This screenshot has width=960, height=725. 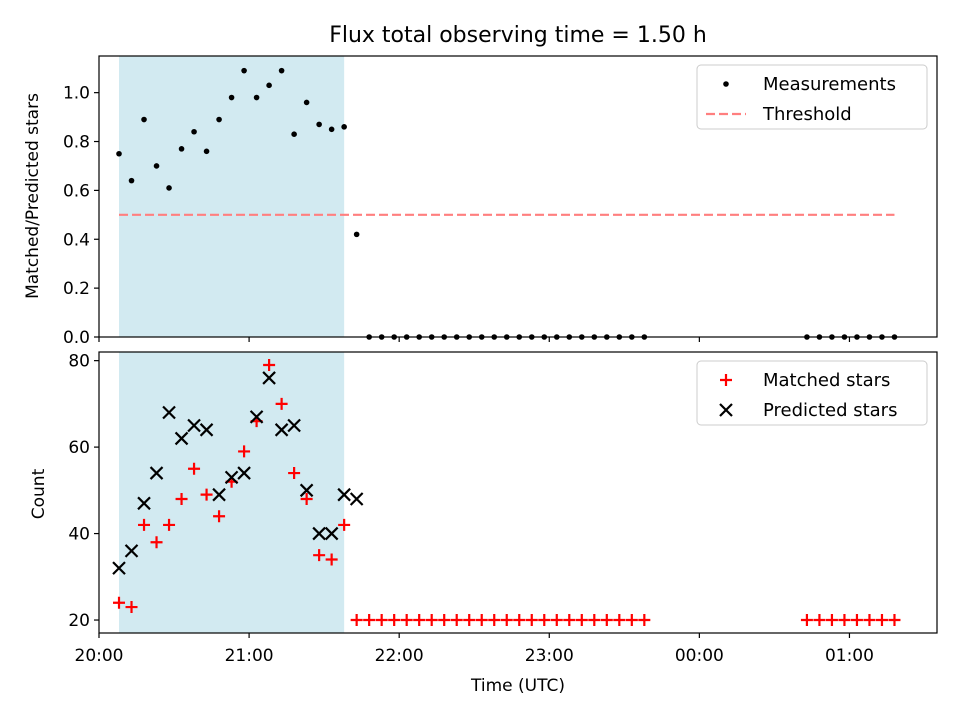 I want to click on x-tick-label: 20:00, so click(x=99, y=656).